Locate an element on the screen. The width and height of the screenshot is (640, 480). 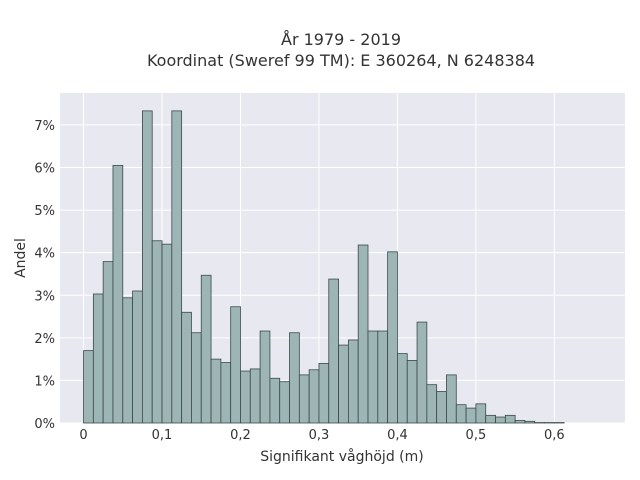
x-axis-ticks: 0 0,1 0,2 0,3 0,4 0,5 0,6 is located at coordinates (321, 435).